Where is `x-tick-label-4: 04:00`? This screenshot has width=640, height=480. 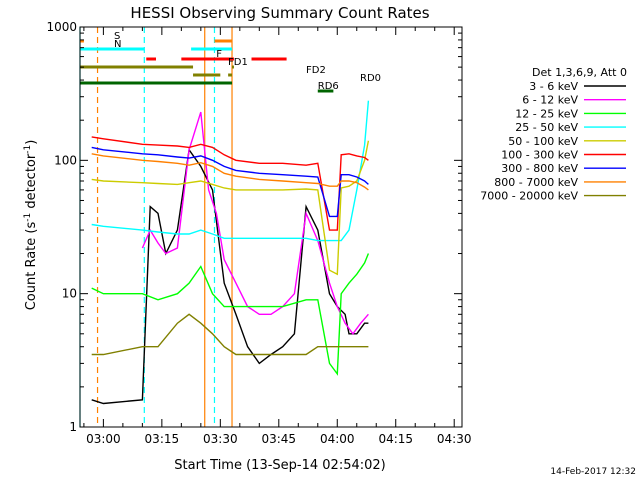
x-tick-label-4: 04:00 is located at coordinates (337, 439).